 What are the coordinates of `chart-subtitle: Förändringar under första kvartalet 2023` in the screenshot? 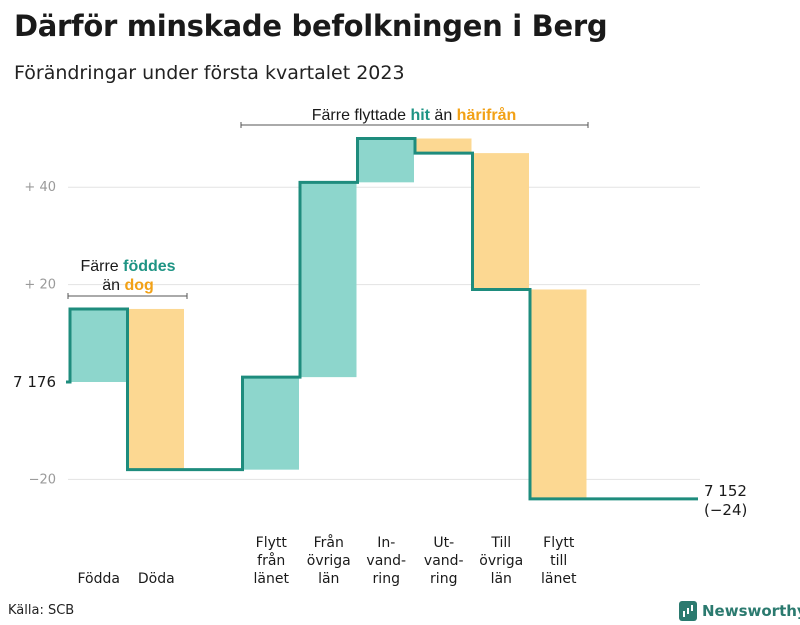 It's located at (209, 73).